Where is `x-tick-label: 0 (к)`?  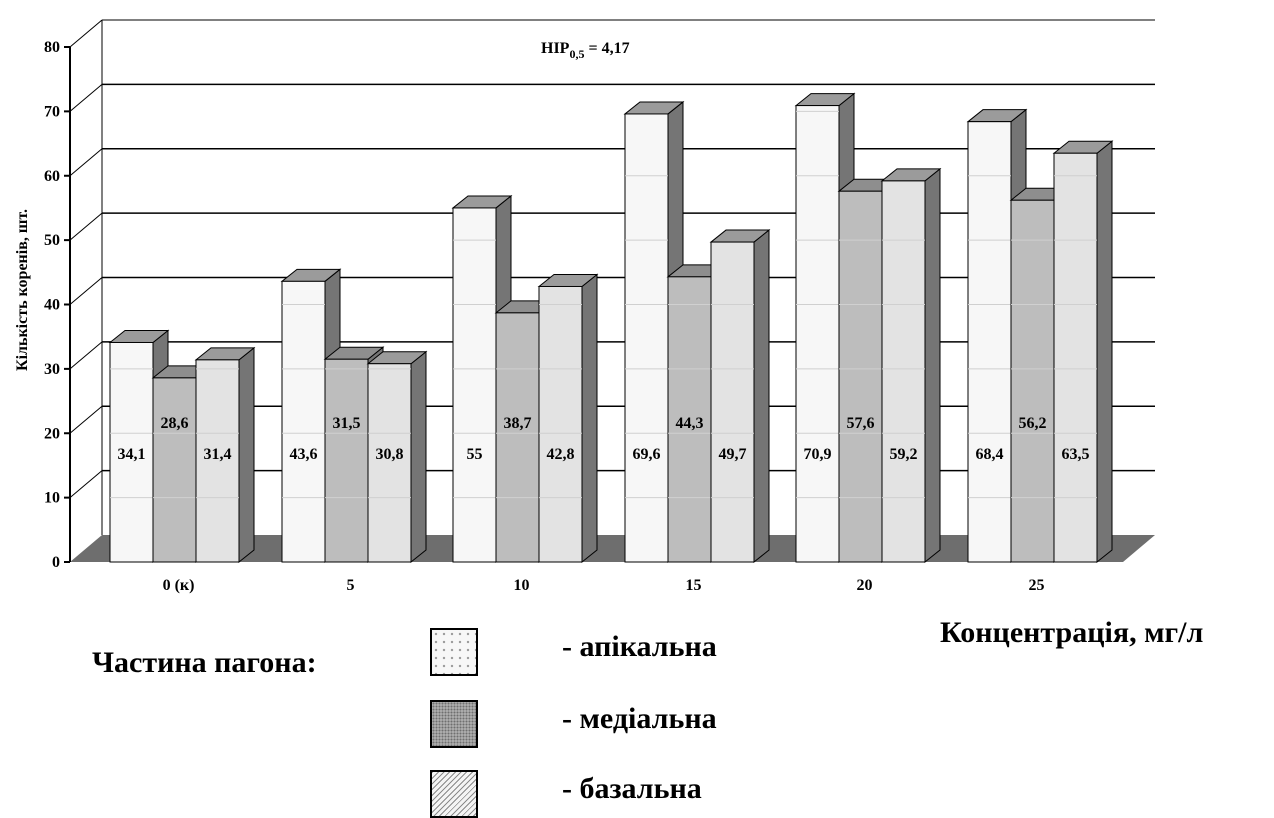
x-tick-label: 0 (к) is located at coordinates (179, 585).